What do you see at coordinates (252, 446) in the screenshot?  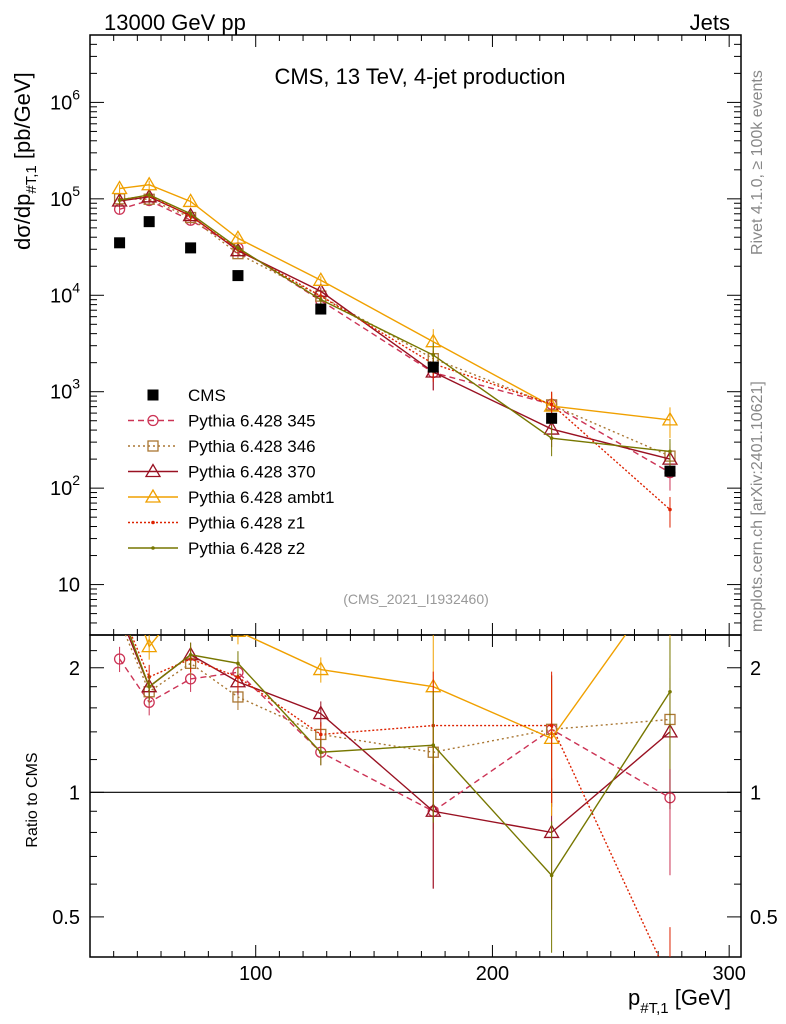 I see `legend-label: Pythia 6.428 346` at bounding box center [252, 446].